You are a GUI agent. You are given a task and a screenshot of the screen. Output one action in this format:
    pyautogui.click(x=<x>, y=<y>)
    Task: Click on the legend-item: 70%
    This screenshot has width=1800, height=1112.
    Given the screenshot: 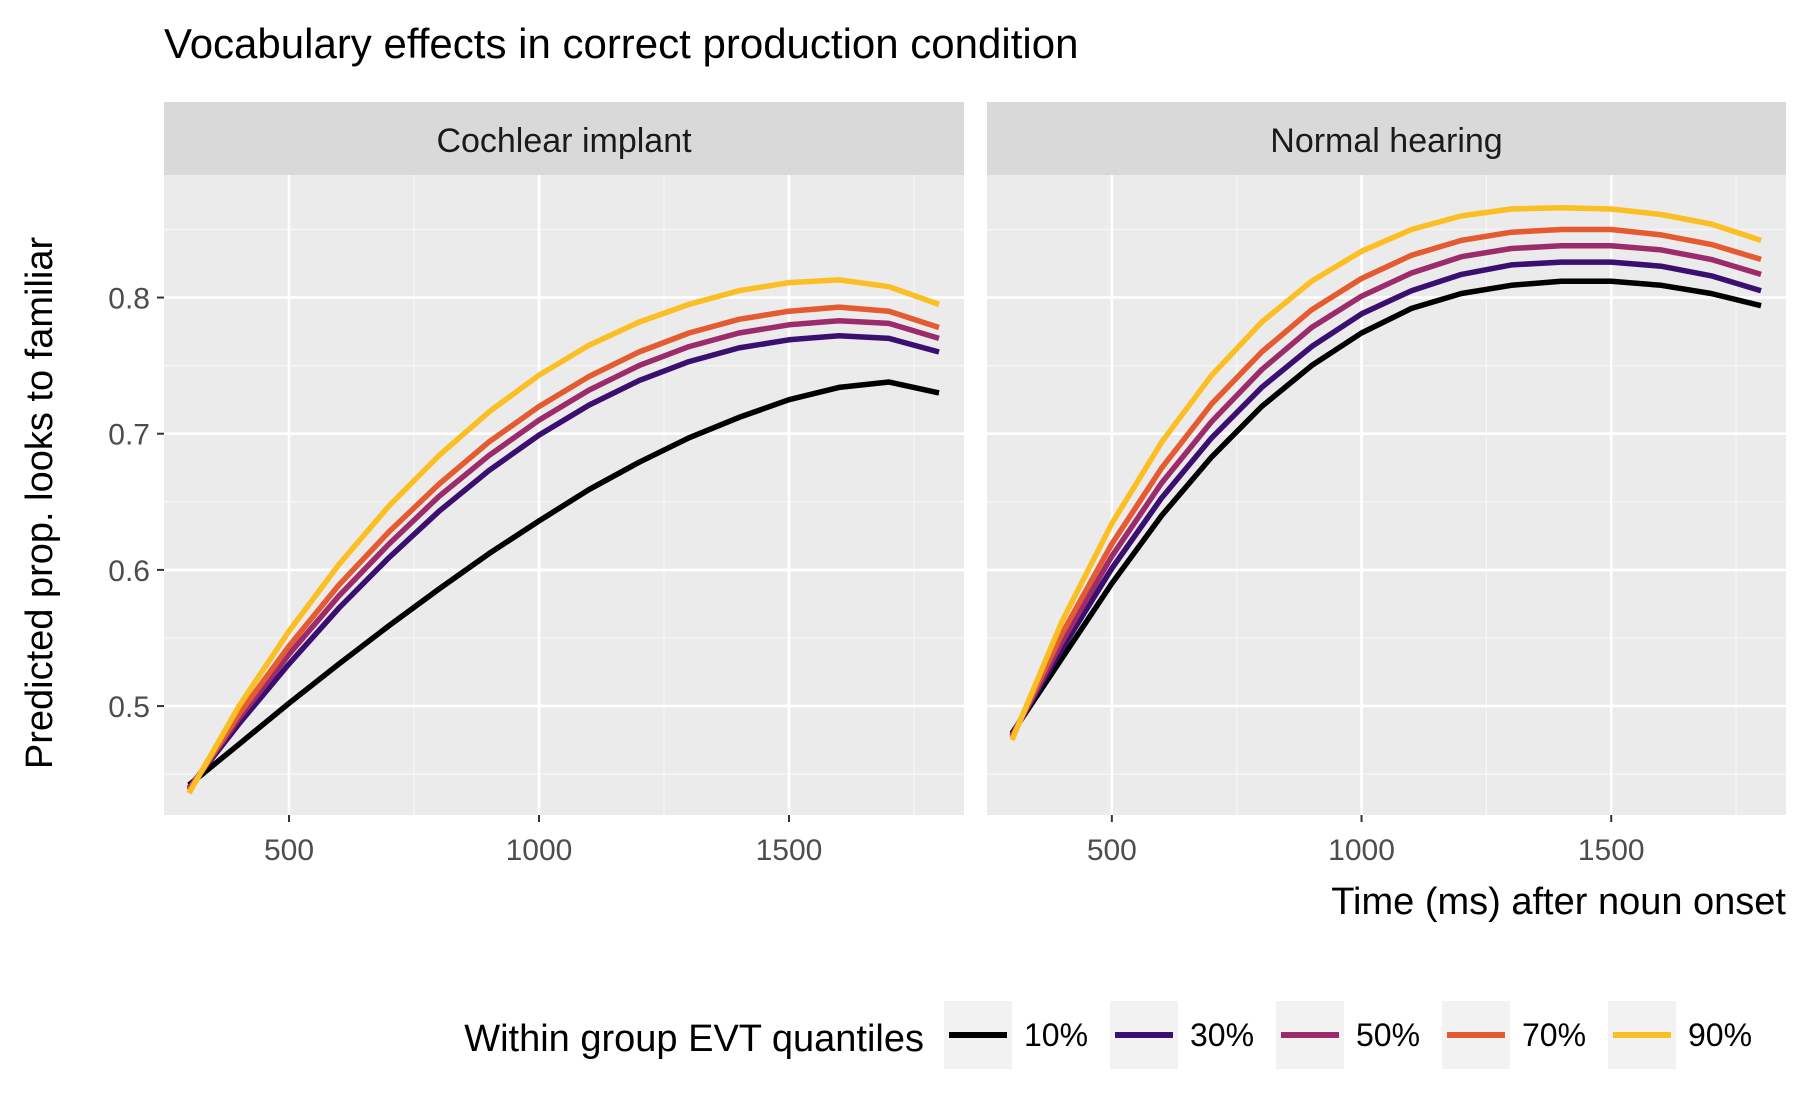 What is the action you would take?
    pyautogui.click(x=1514, y=1035)
    